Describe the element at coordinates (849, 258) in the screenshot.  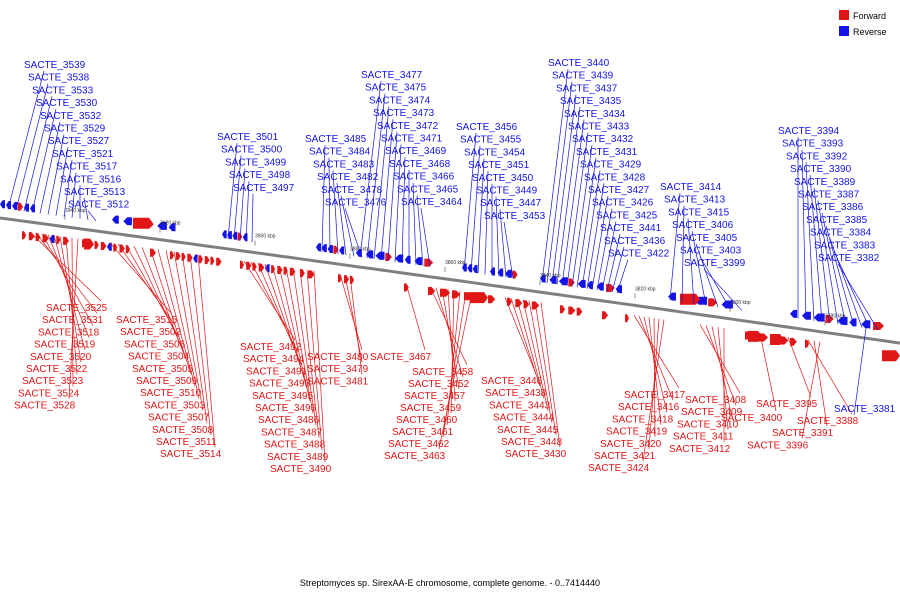
I see `gene-label: SACTE_3382` at that location.